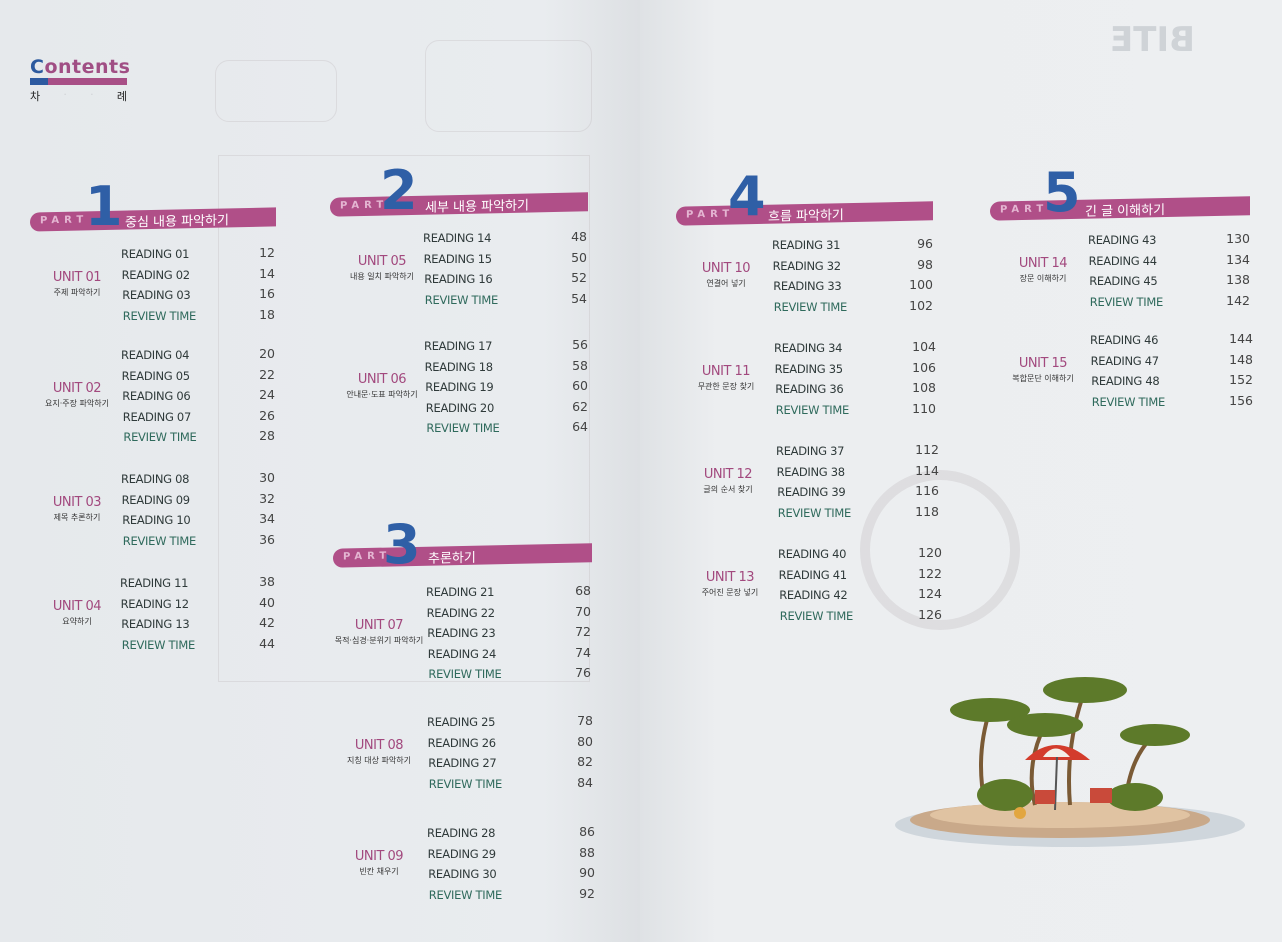 The width and height of the screenshot is (1282, 942). Describe the element at coordinates (812, 574) in the screenshot. I see `reading-link: READING 41` at that location.